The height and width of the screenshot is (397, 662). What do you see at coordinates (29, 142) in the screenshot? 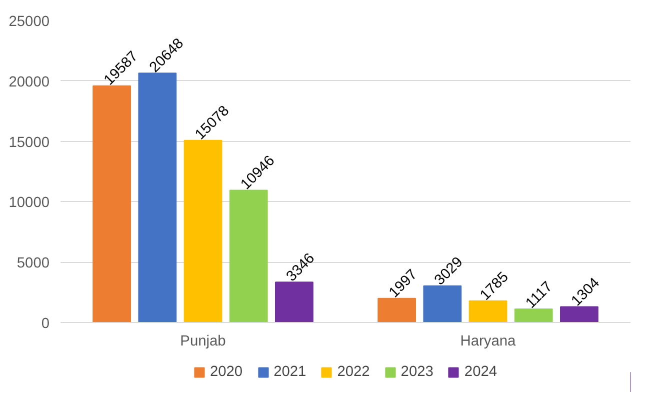
I see `y-tick-label: 15000` at bounding box center [29, 142].